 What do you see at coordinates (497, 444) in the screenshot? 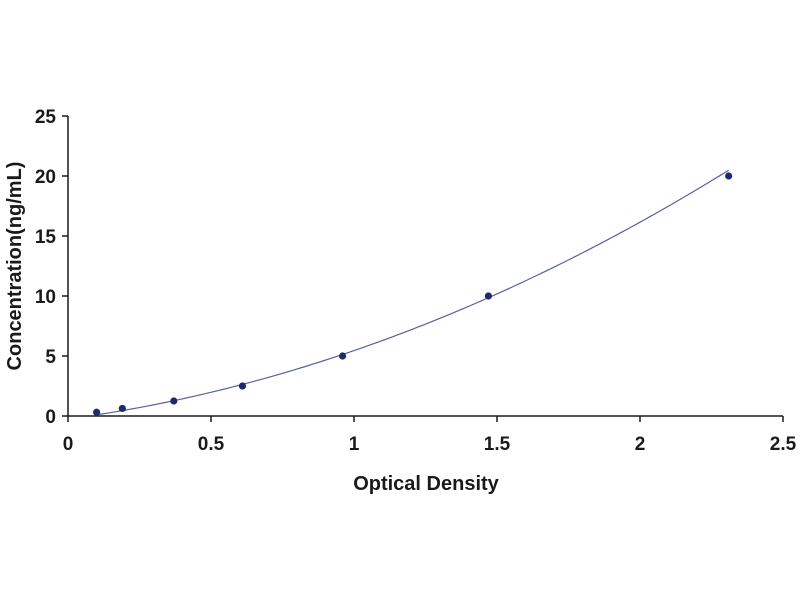
I see `x-tick-label: 1.5` at bounding box center [497, 444].